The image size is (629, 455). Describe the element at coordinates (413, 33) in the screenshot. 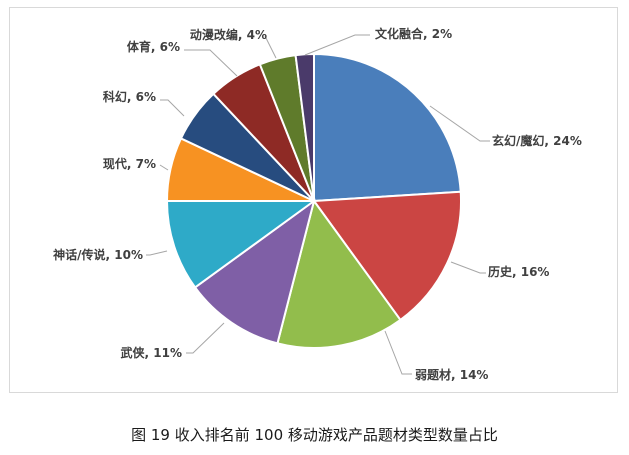

I see `data-label-10: 文化融合, 2%` at that location.